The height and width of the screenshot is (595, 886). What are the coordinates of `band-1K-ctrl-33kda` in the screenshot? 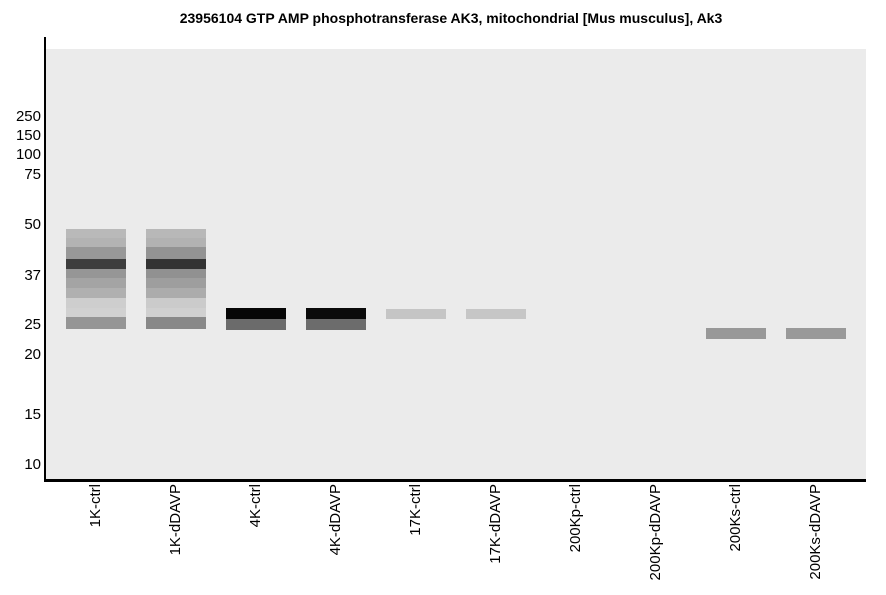 It's located at (96, 293).